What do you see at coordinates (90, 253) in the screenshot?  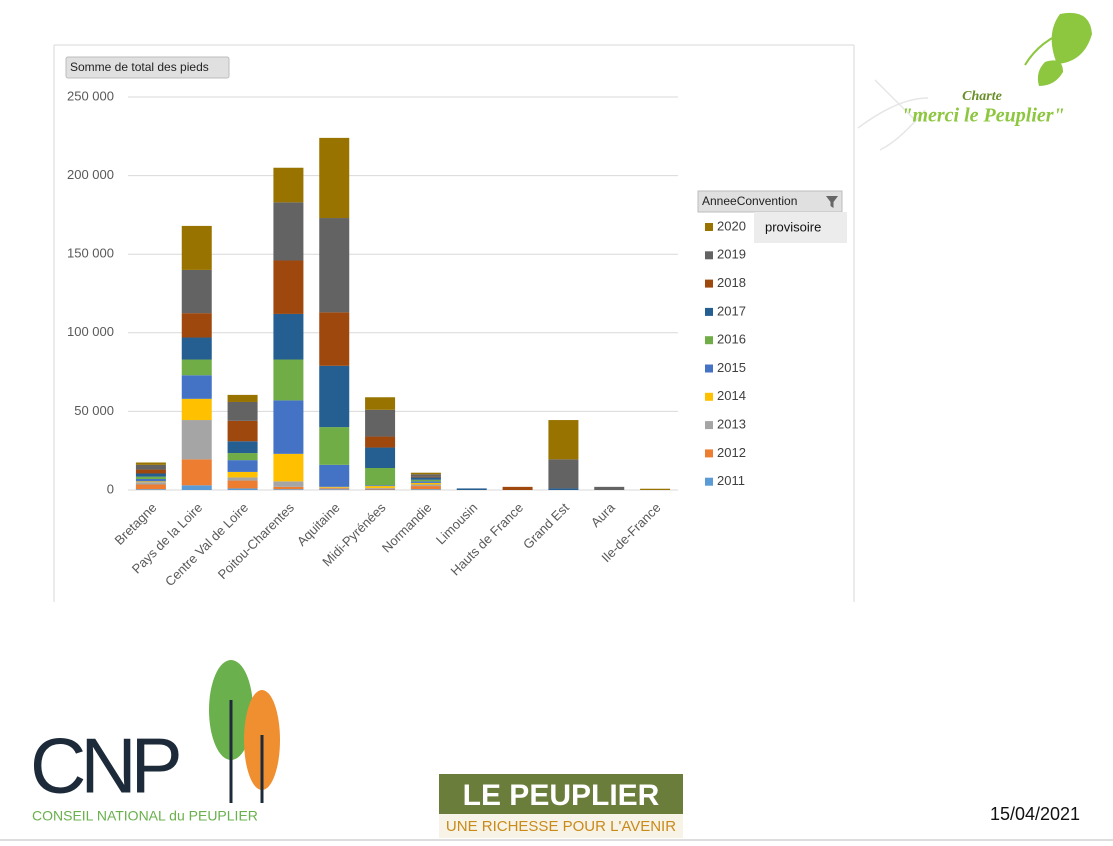 I see `y-tick-label: 150 000` at bounding box center [90, 253].